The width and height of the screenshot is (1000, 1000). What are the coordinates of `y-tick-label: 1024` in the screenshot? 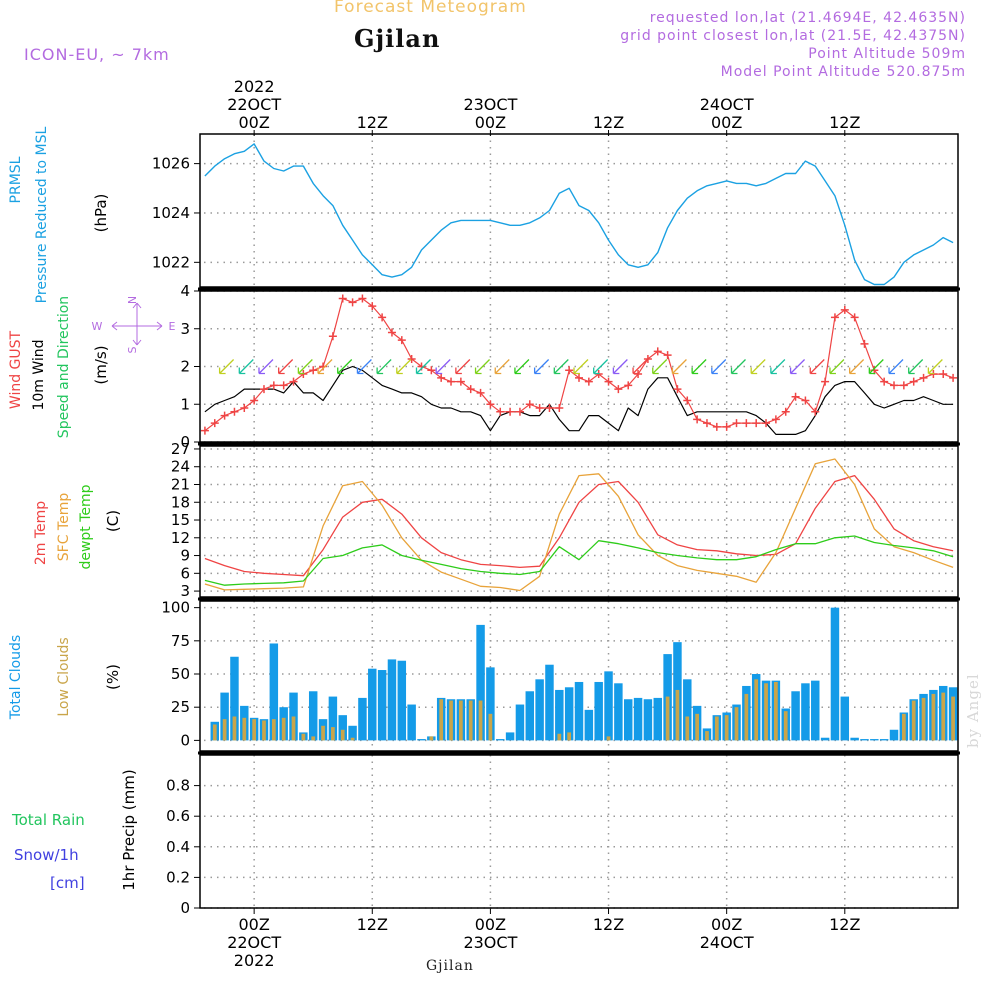 It's located at (171, 213).